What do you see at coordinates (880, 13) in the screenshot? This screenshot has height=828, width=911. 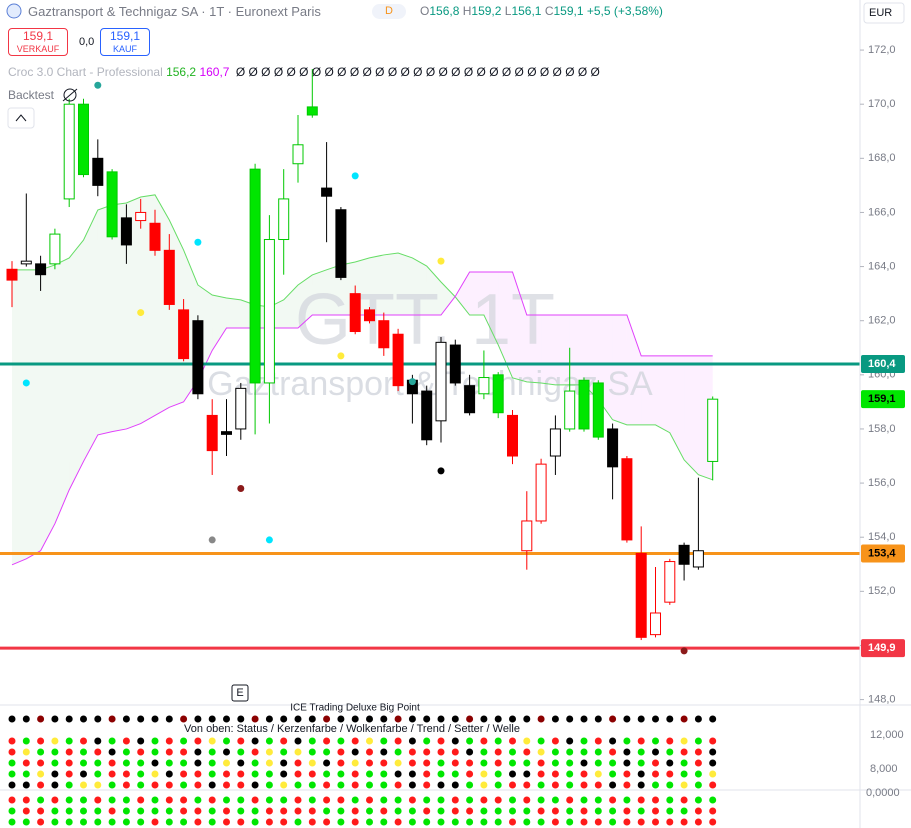 I see `currency: EUR` at bounding box center [880, 13].